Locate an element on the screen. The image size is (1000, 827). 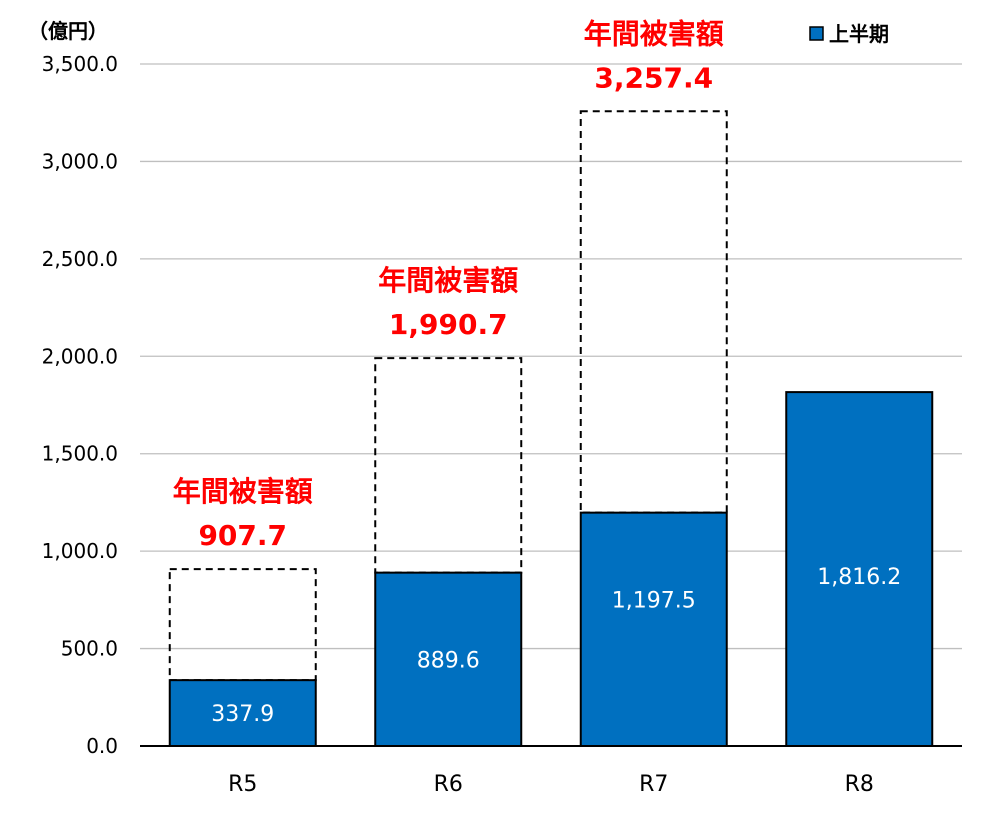
annual-total-value: 3,257.4 is located at coordinates (653, 77).